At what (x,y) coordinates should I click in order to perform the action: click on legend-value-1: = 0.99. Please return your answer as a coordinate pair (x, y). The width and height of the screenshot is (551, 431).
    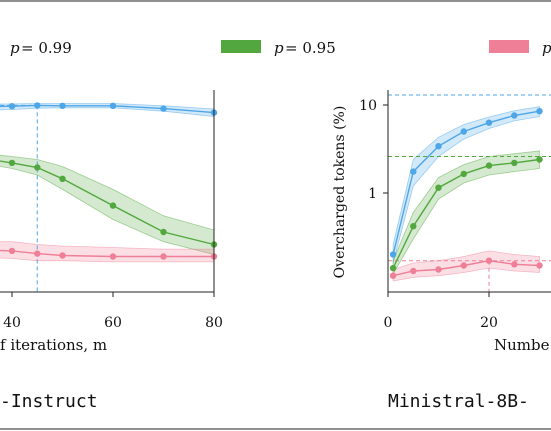
    Looking at the image, I should click on (46, 48).